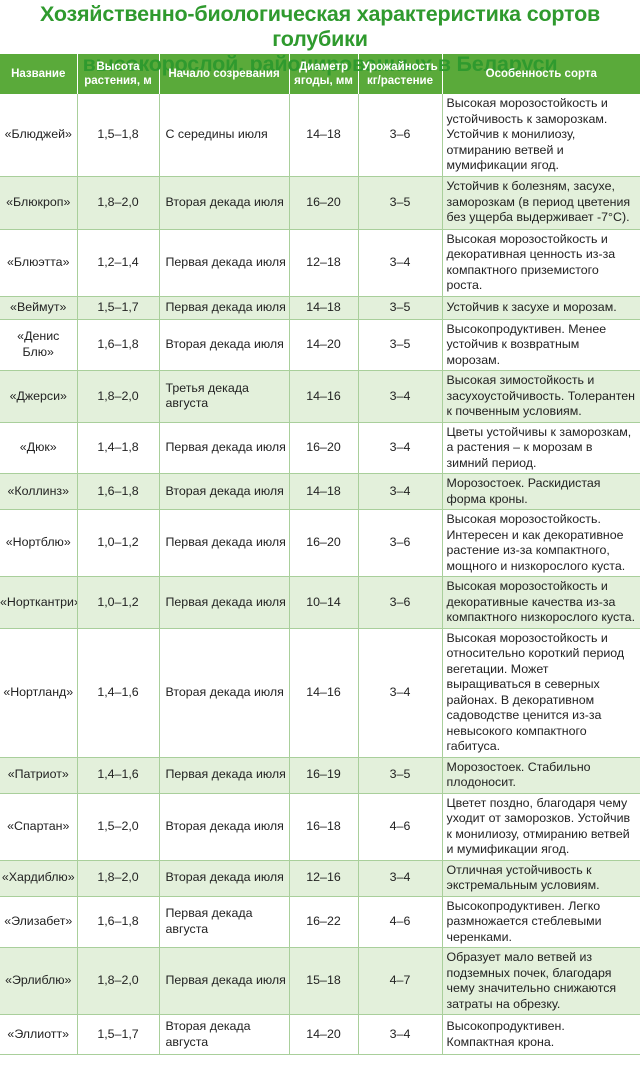 This screenshot has height=1074, width=640. Describe the element at coordinates (118, 543) in the screenshot. I see `cell-height: 1,0–1,2` at that location.